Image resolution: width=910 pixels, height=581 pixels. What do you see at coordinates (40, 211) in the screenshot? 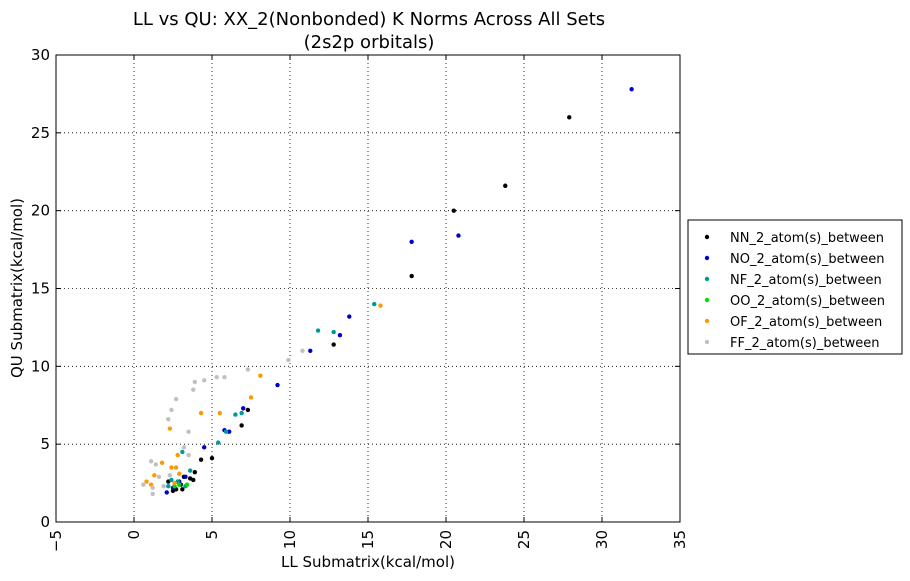
I see `y-tick-label: 20` at bounding box center [40, 211].